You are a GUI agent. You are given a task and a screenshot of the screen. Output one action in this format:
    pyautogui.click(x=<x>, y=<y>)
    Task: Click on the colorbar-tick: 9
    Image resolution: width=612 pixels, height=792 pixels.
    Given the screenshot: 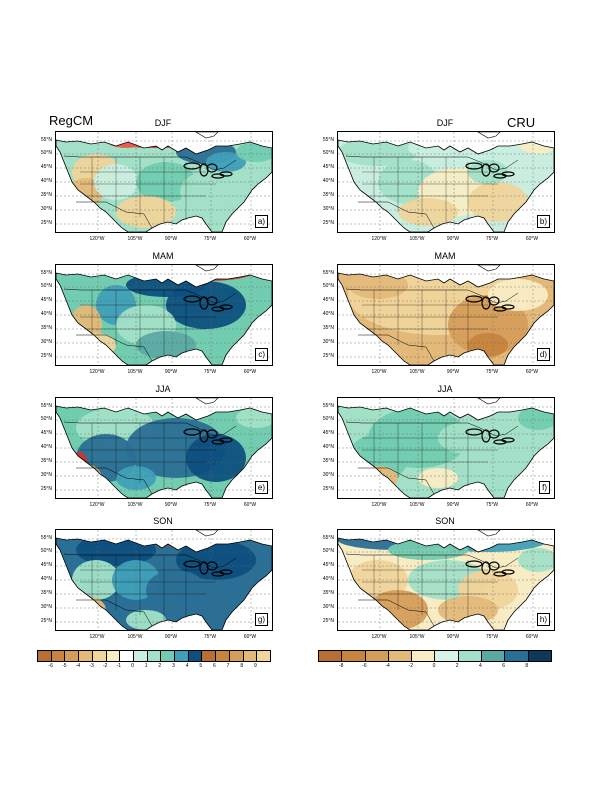 What is the action you would take?
    pyautogui.click(x=255, y=666)
    